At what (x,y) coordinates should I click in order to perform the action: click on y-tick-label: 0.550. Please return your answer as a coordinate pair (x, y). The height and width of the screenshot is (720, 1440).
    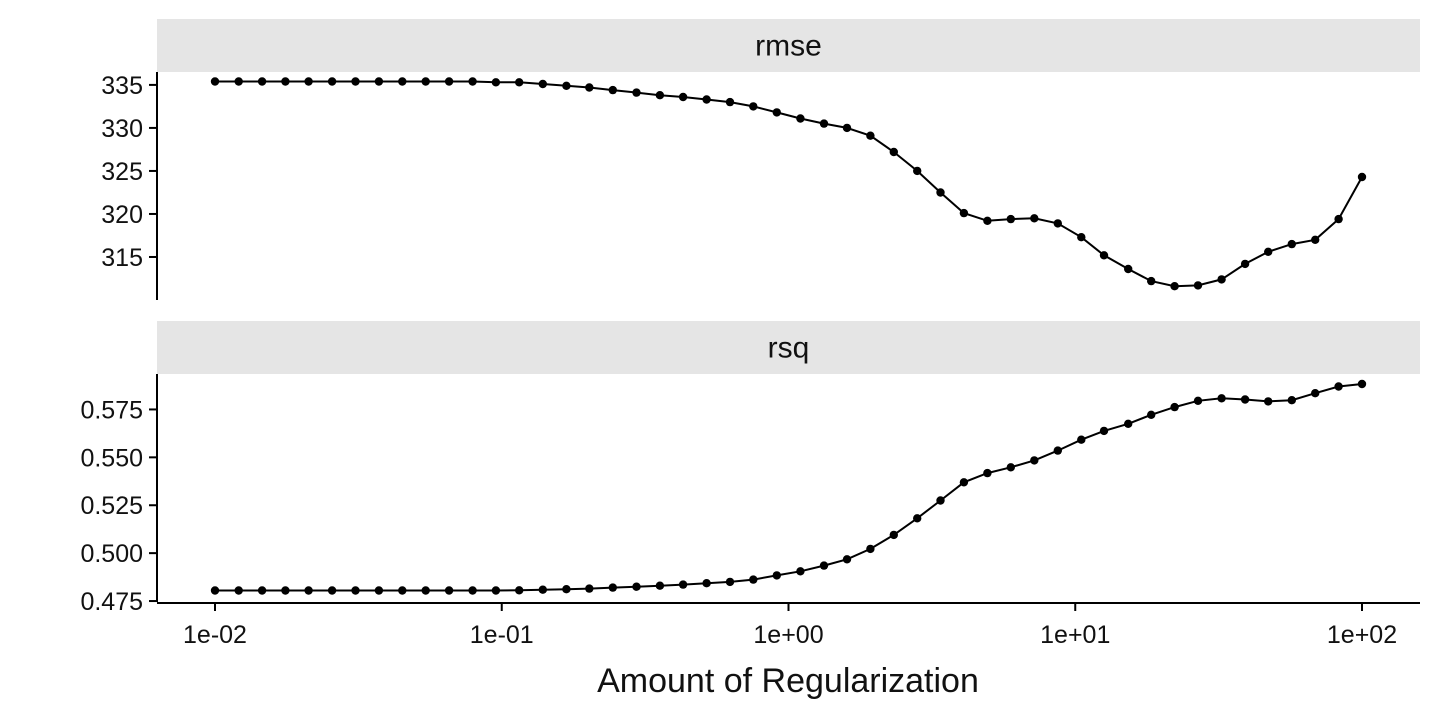
    Looking at the image, I should click on (111, 458).